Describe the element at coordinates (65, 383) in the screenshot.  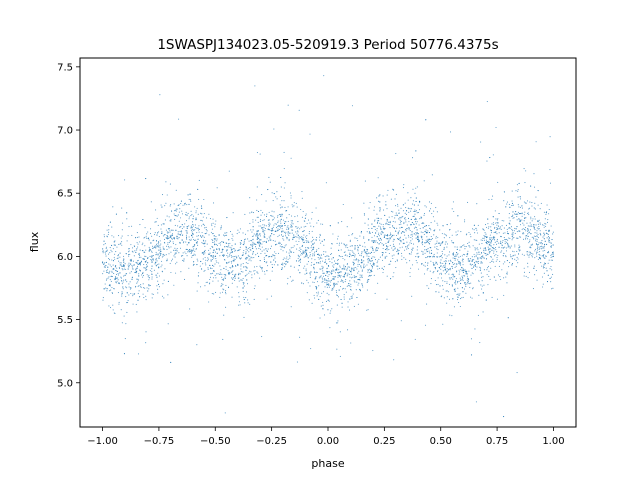
I see `y-tick-label: 5.0` at that location.